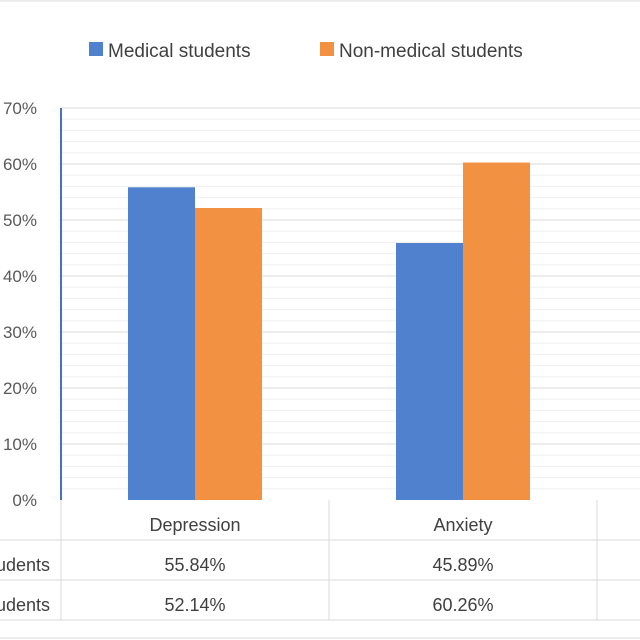 This screenshot has width=640, height=640. I want to click on legend-swatch-non-medical, so click(327, 49).